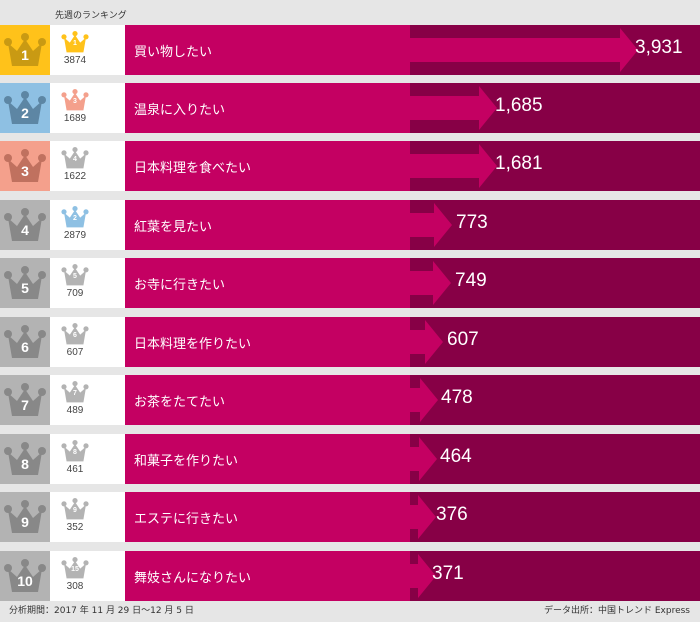 This screenshot has height=622, width=700. I want to click on item-value: 607, so click(463, 339).